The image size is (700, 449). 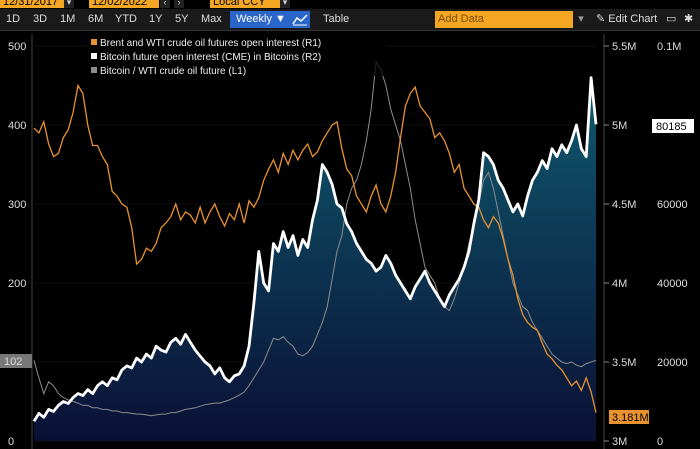 I want to click on last-value-r2-text: 80185, so click(x=671, y=127).